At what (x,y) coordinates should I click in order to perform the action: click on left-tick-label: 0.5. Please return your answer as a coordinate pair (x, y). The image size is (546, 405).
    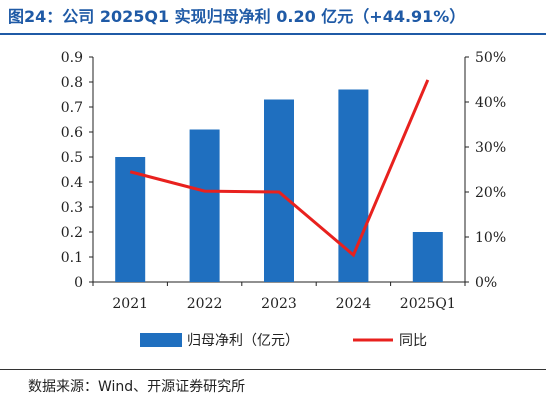
    Looking at the image, I should click on (72, 158).